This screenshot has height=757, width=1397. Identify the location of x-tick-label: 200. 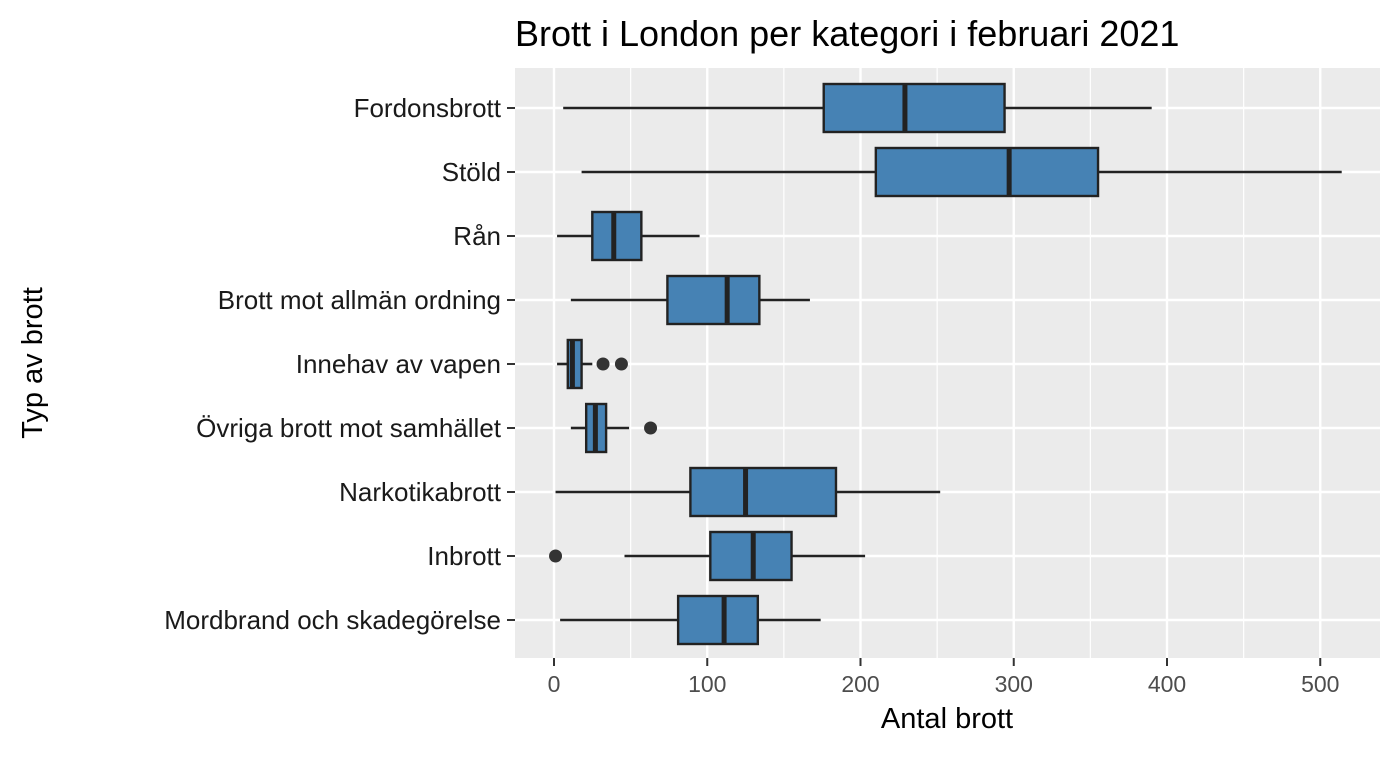
(860, 684).